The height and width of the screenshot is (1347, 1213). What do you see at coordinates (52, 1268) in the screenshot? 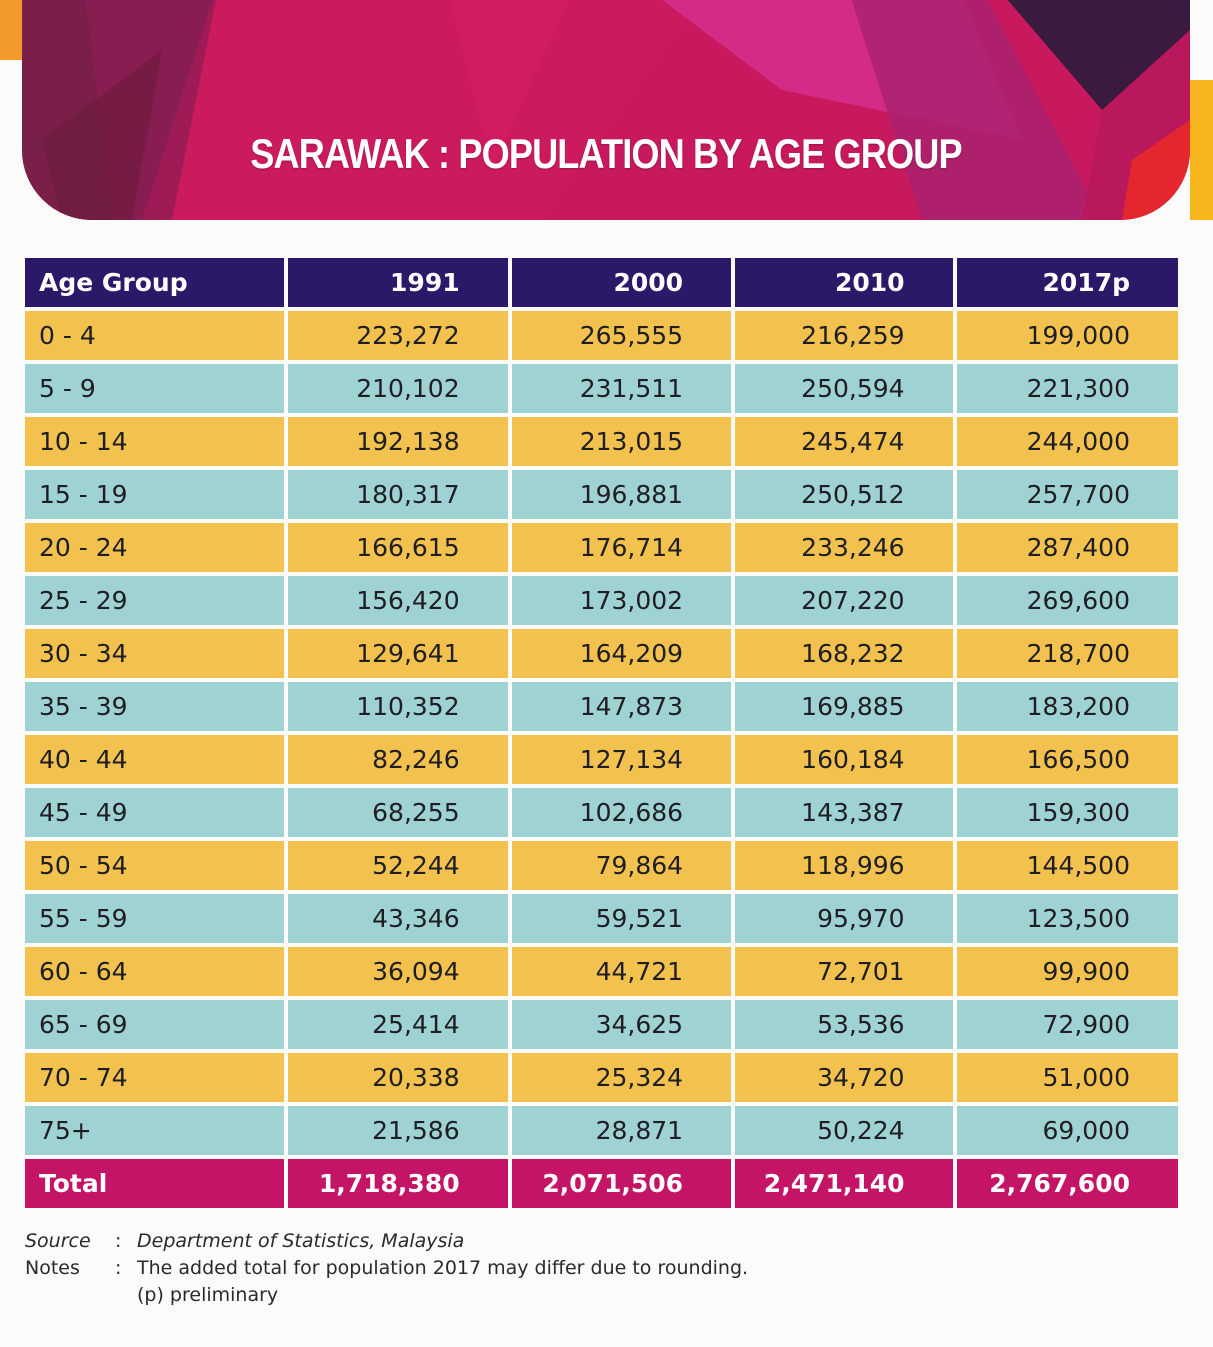
I see `notes-label: Notes` at bounding box center [52, 1268].